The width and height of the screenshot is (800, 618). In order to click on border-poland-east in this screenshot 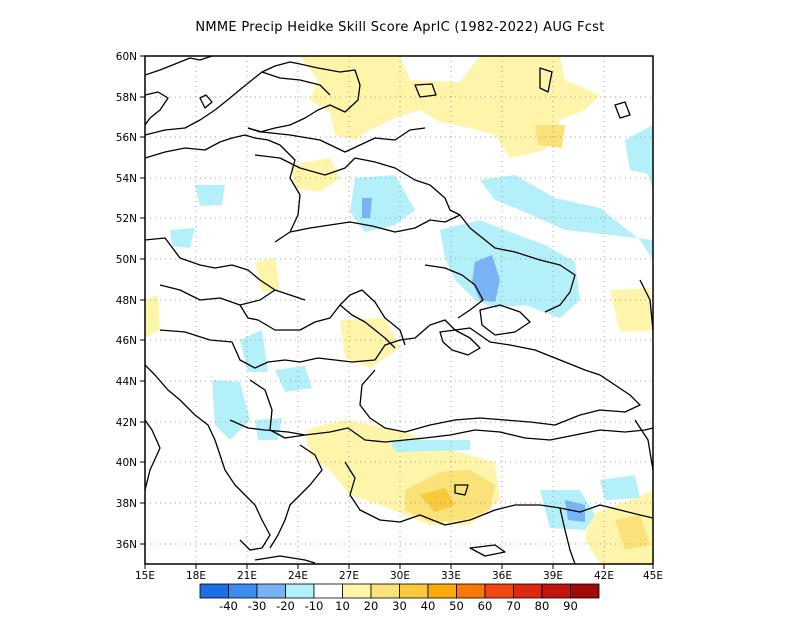, I will do `click(287, 193)`.